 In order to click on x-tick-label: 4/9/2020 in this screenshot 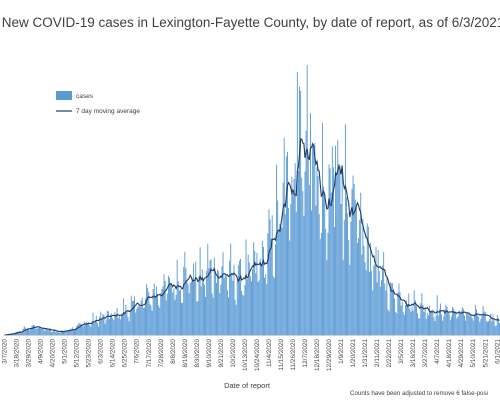, I will do `click(41, 351)`.